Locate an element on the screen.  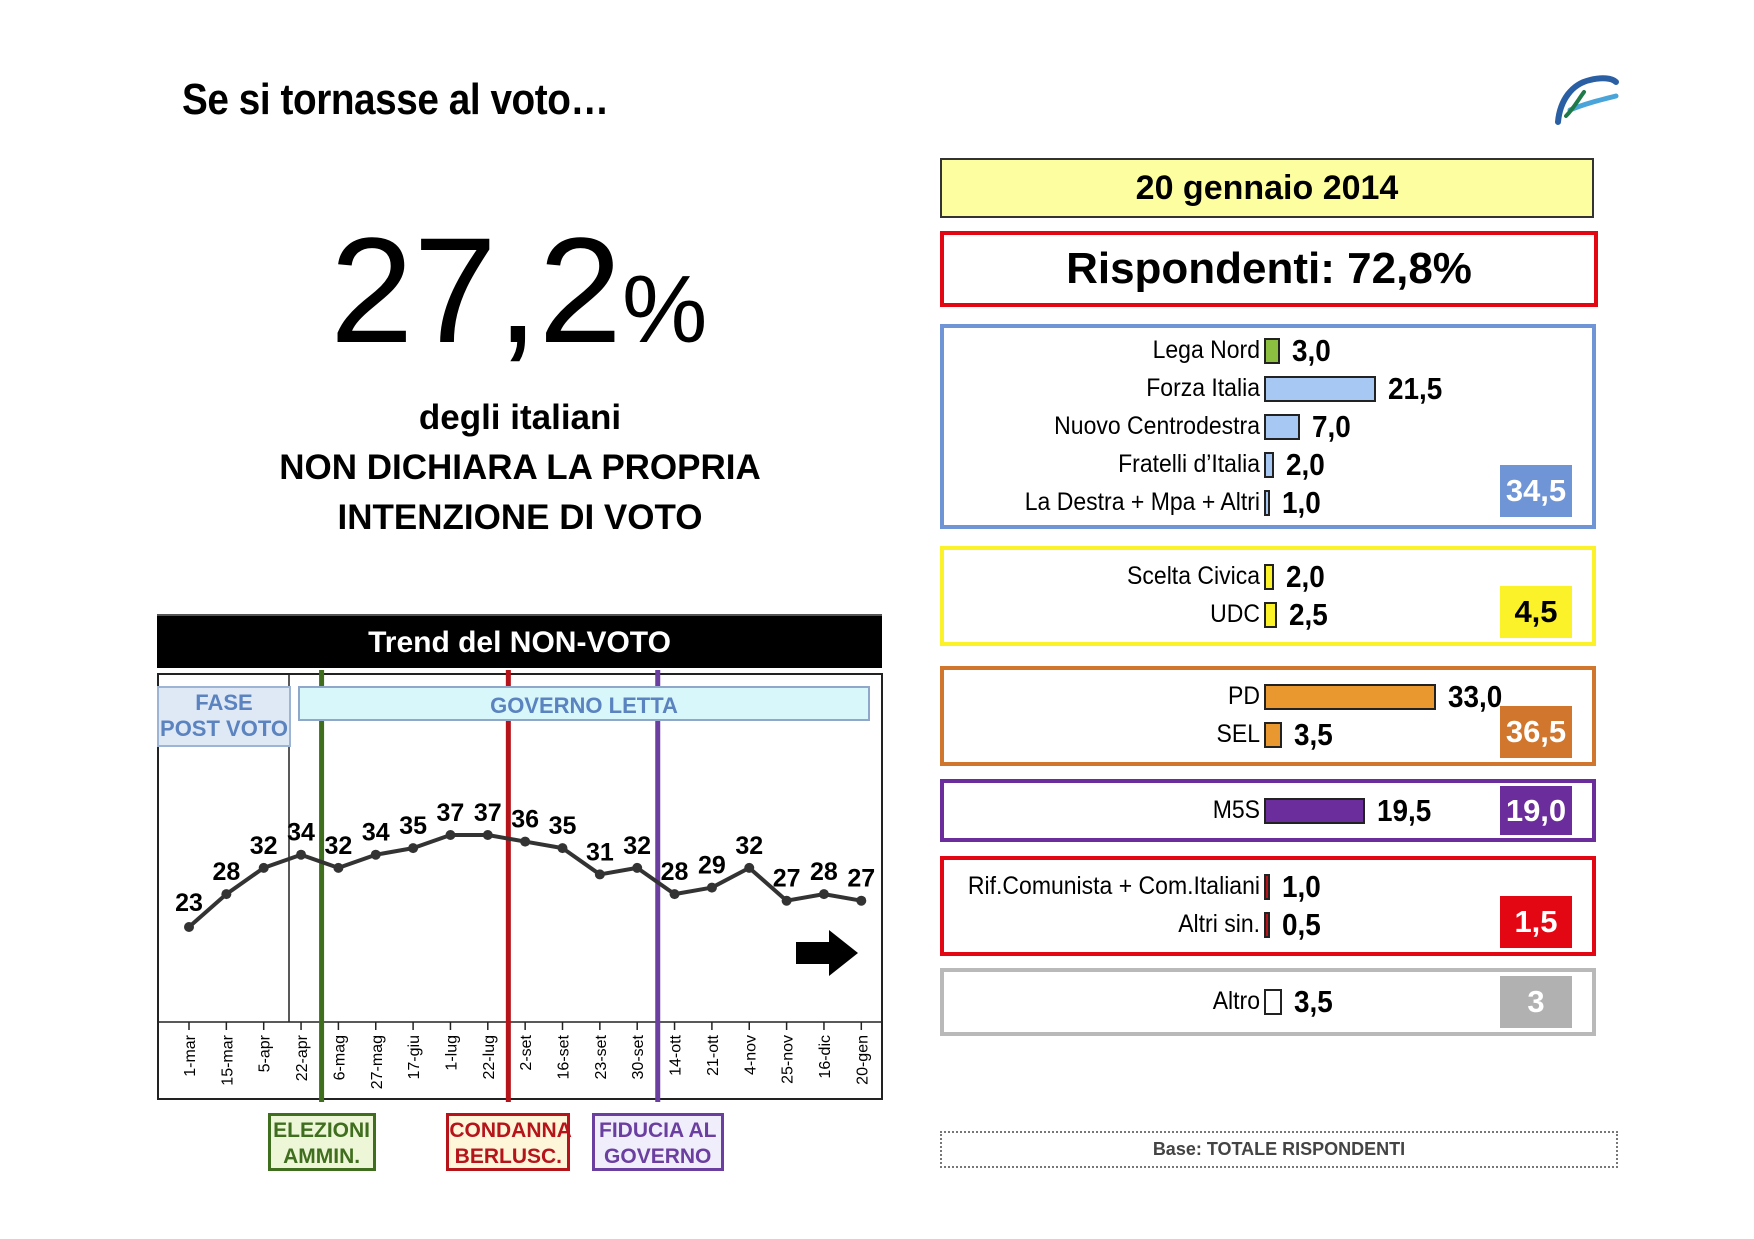
respondents-box: Rispondenti: 72,8% is located at coordinates (1269, 269).